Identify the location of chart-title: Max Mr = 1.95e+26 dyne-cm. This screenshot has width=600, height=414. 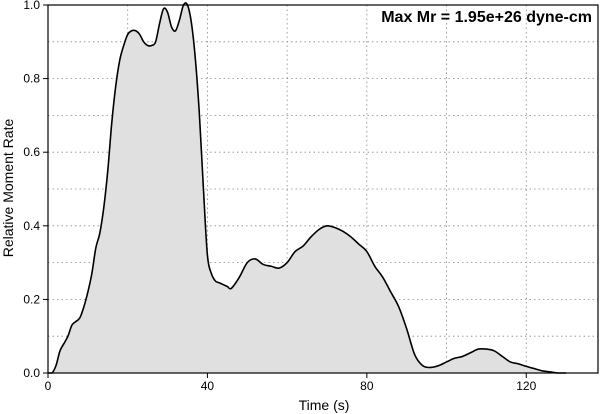
(486, 17).